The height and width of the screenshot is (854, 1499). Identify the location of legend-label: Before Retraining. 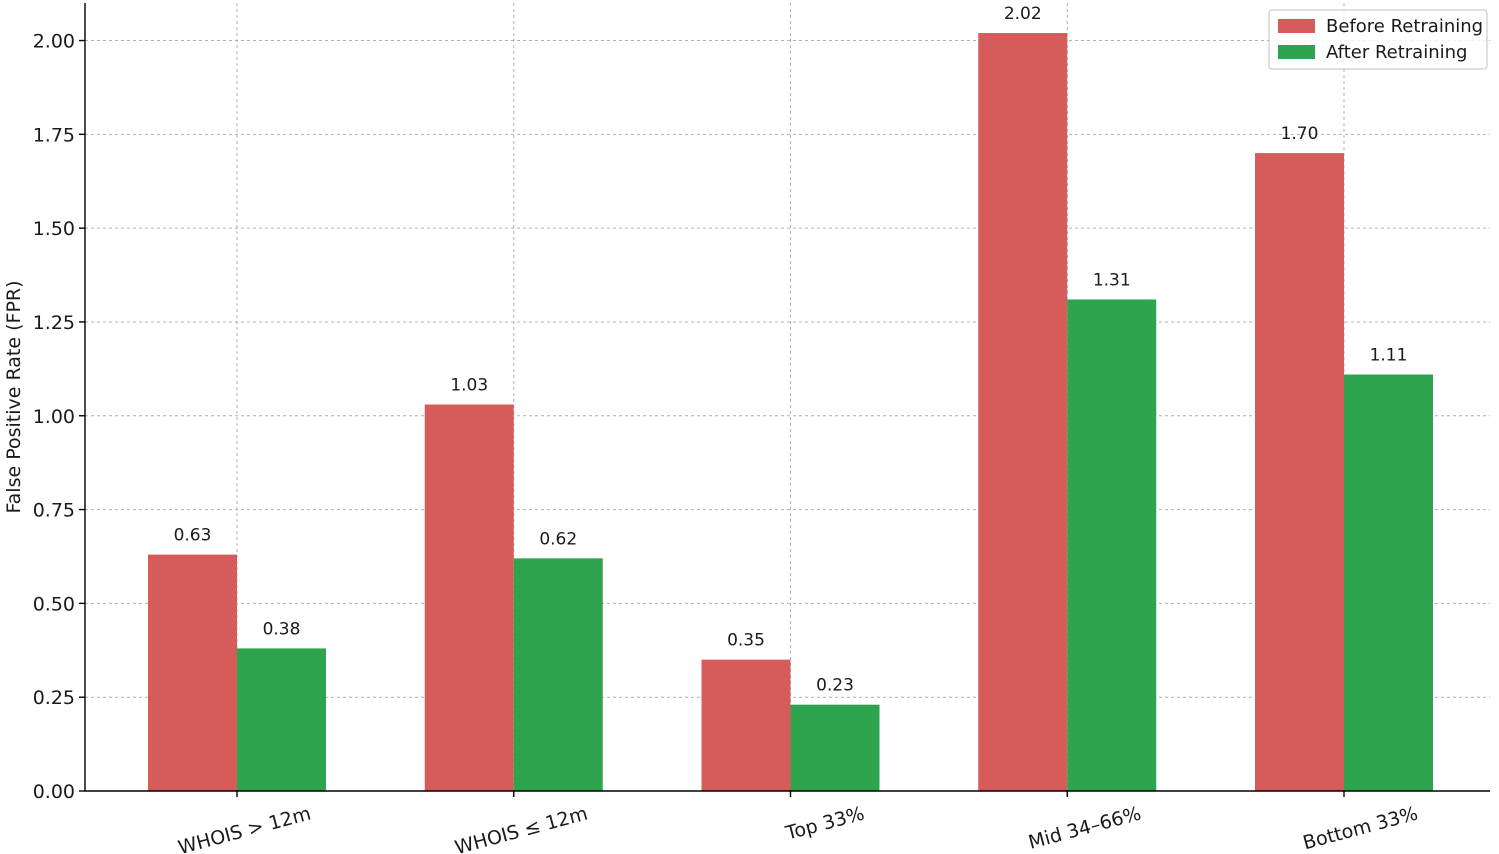
(1404, 26).